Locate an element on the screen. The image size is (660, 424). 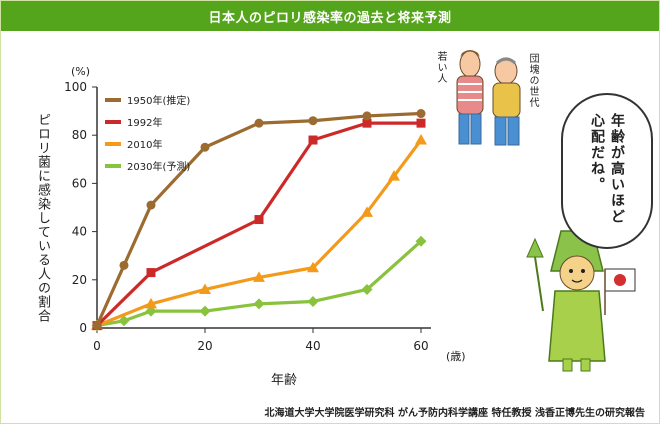
elder-person-label: 団塊の世代 is located at coordinates (532, 80).